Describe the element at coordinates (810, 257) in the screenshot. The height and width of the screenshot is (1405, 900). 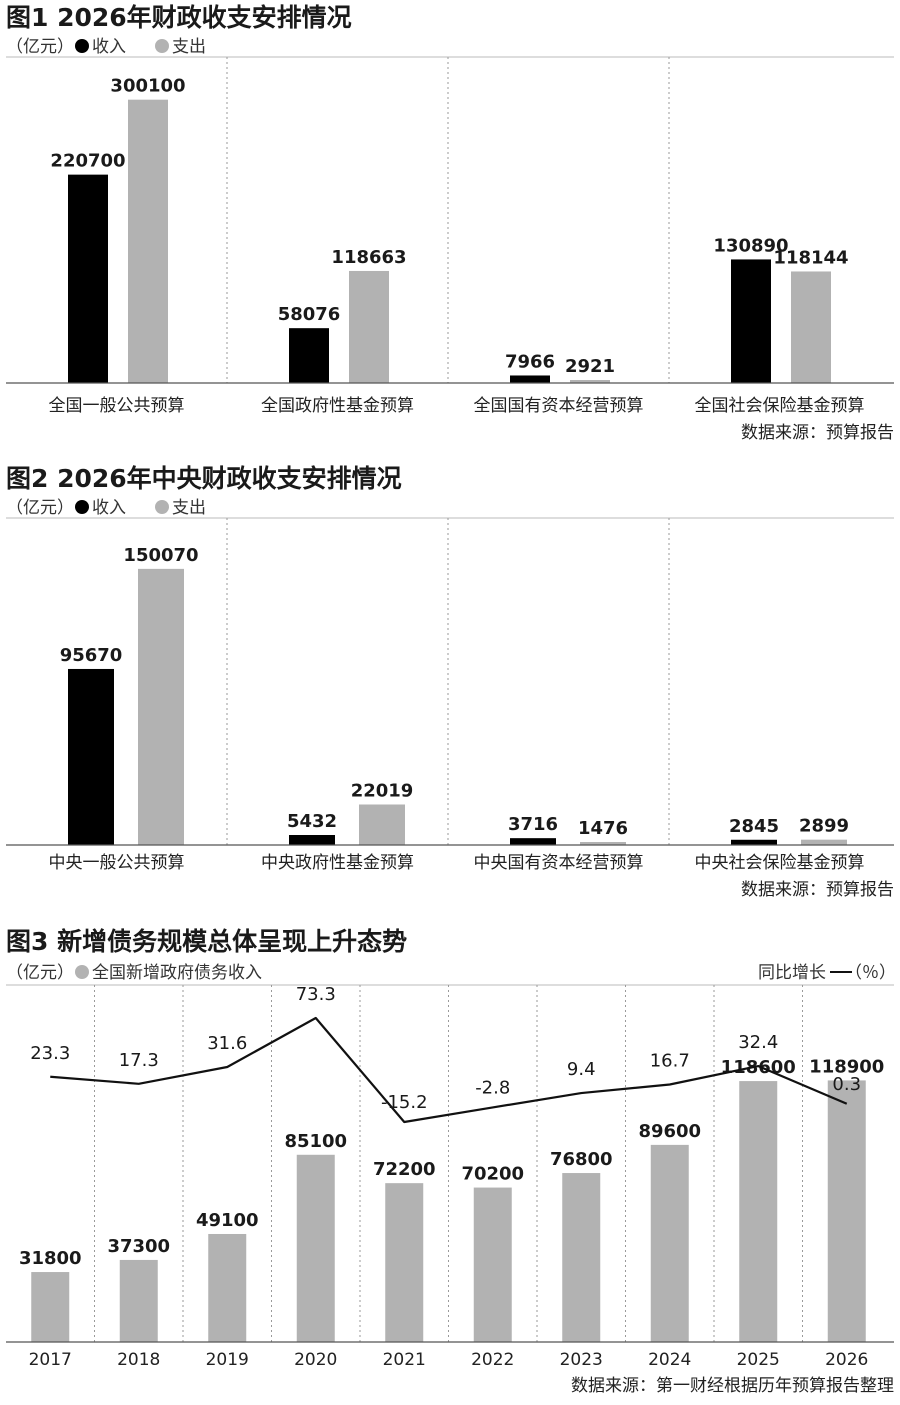
I see `bar-value-label: 118144` at that location.